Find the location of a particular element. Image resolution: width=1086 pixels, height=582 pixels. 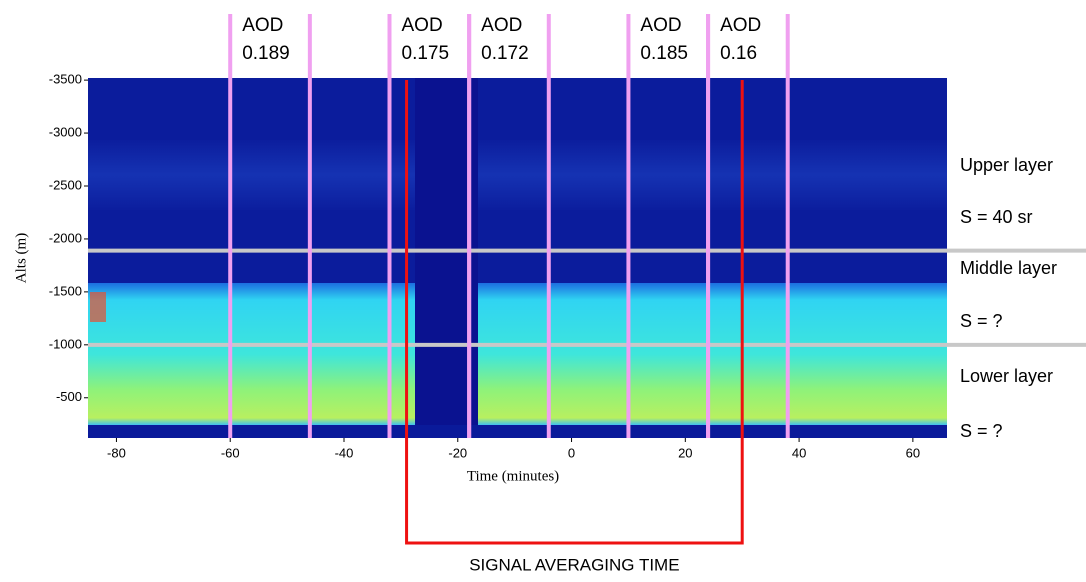

x-tick-label: 0 is located at coordinates (571, 452).